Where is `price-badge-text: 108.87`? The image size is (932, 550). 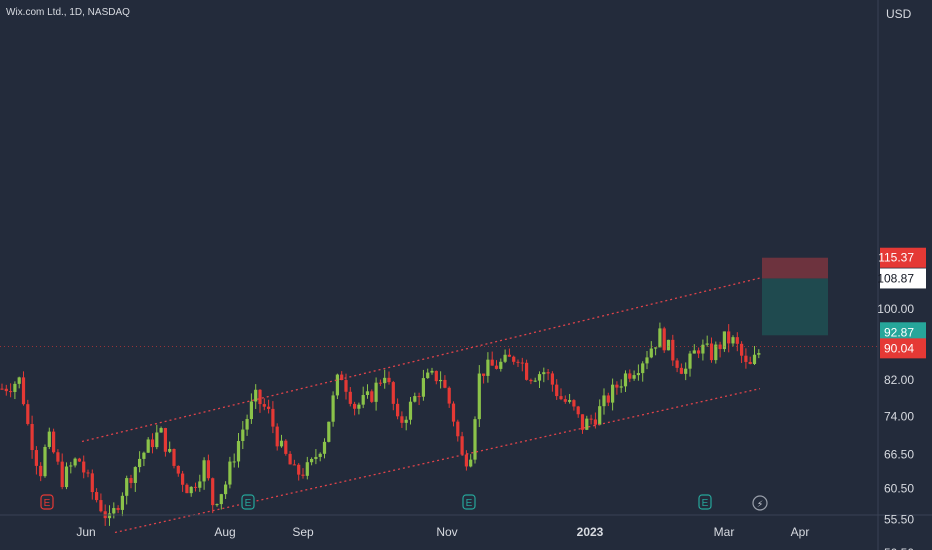 price-badge-text: 108.87 is located at coordinates (895, 278).